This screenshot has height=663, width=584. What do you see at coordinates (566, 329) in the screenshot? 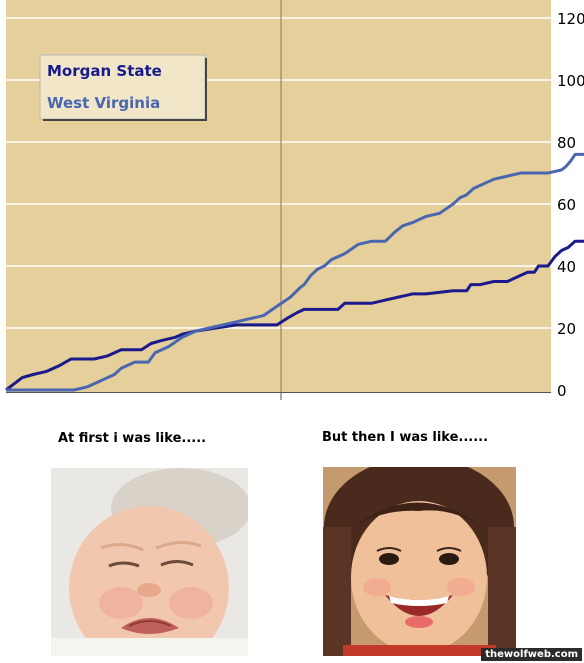
I see `y-tick-label: 20` at bounding box center [566, 329].